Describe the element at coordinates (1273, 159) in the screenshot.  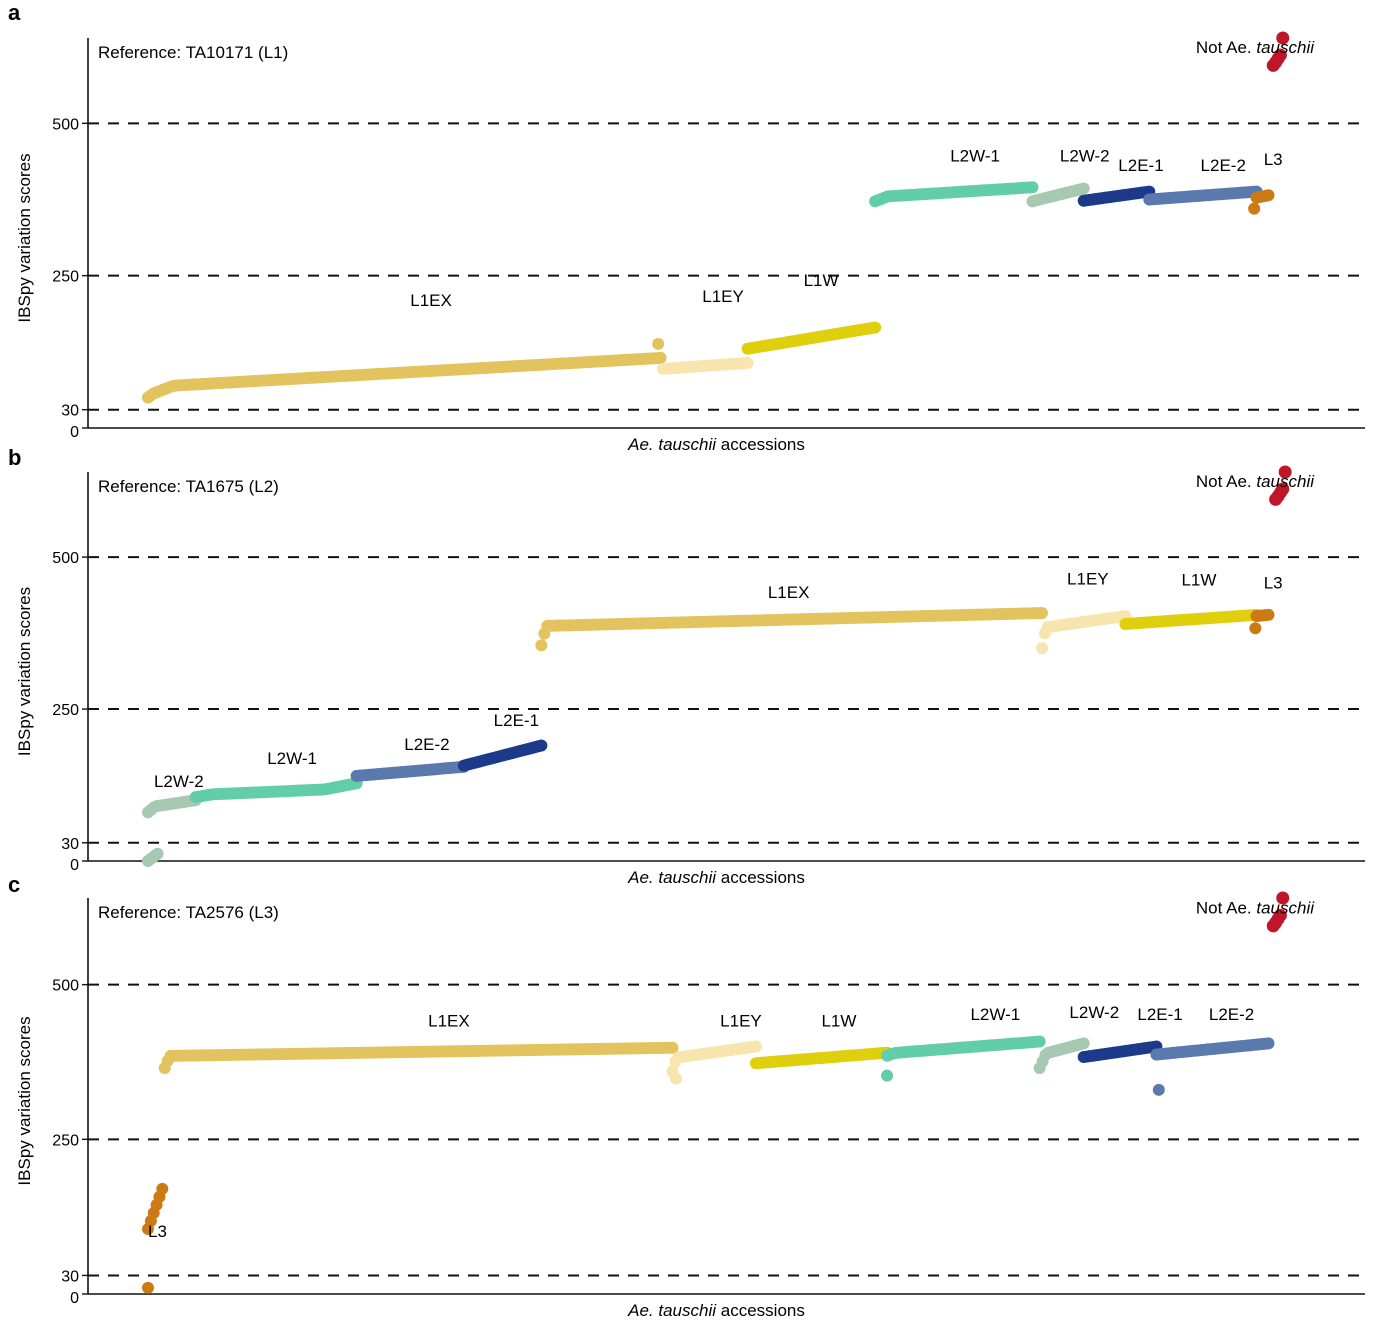
I see `group-label: L3` at that location.